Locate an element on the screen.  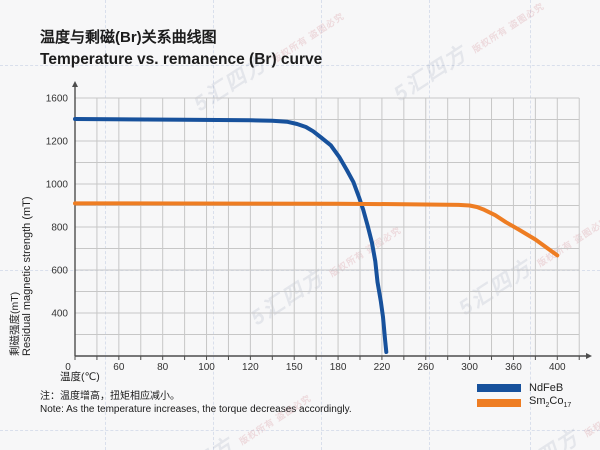
y-tick-label: 1200 is located at coordinates (57, 142).